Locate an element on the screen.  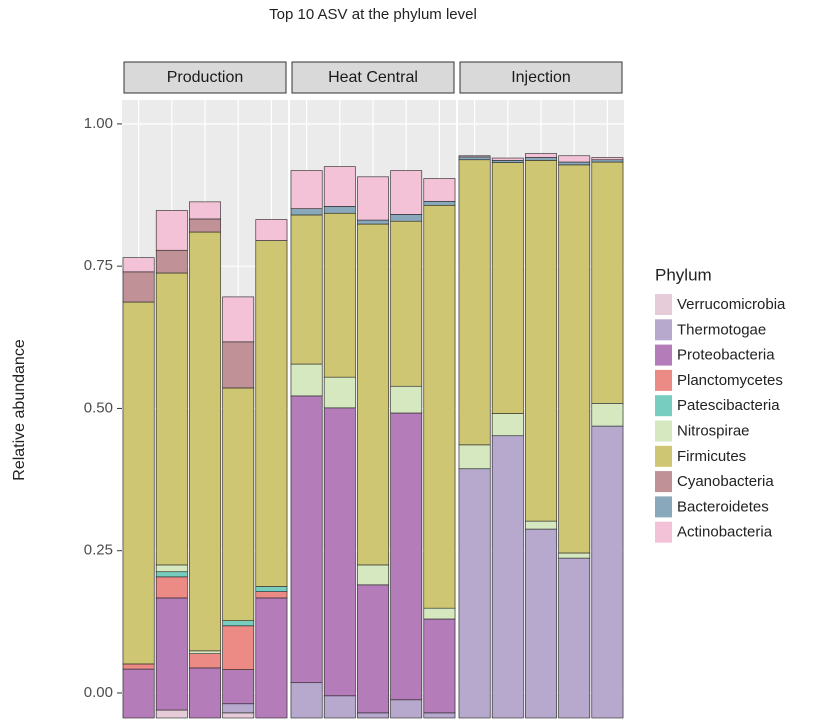
y-tick-label: 0.25 is located at coordinates (98, 550).